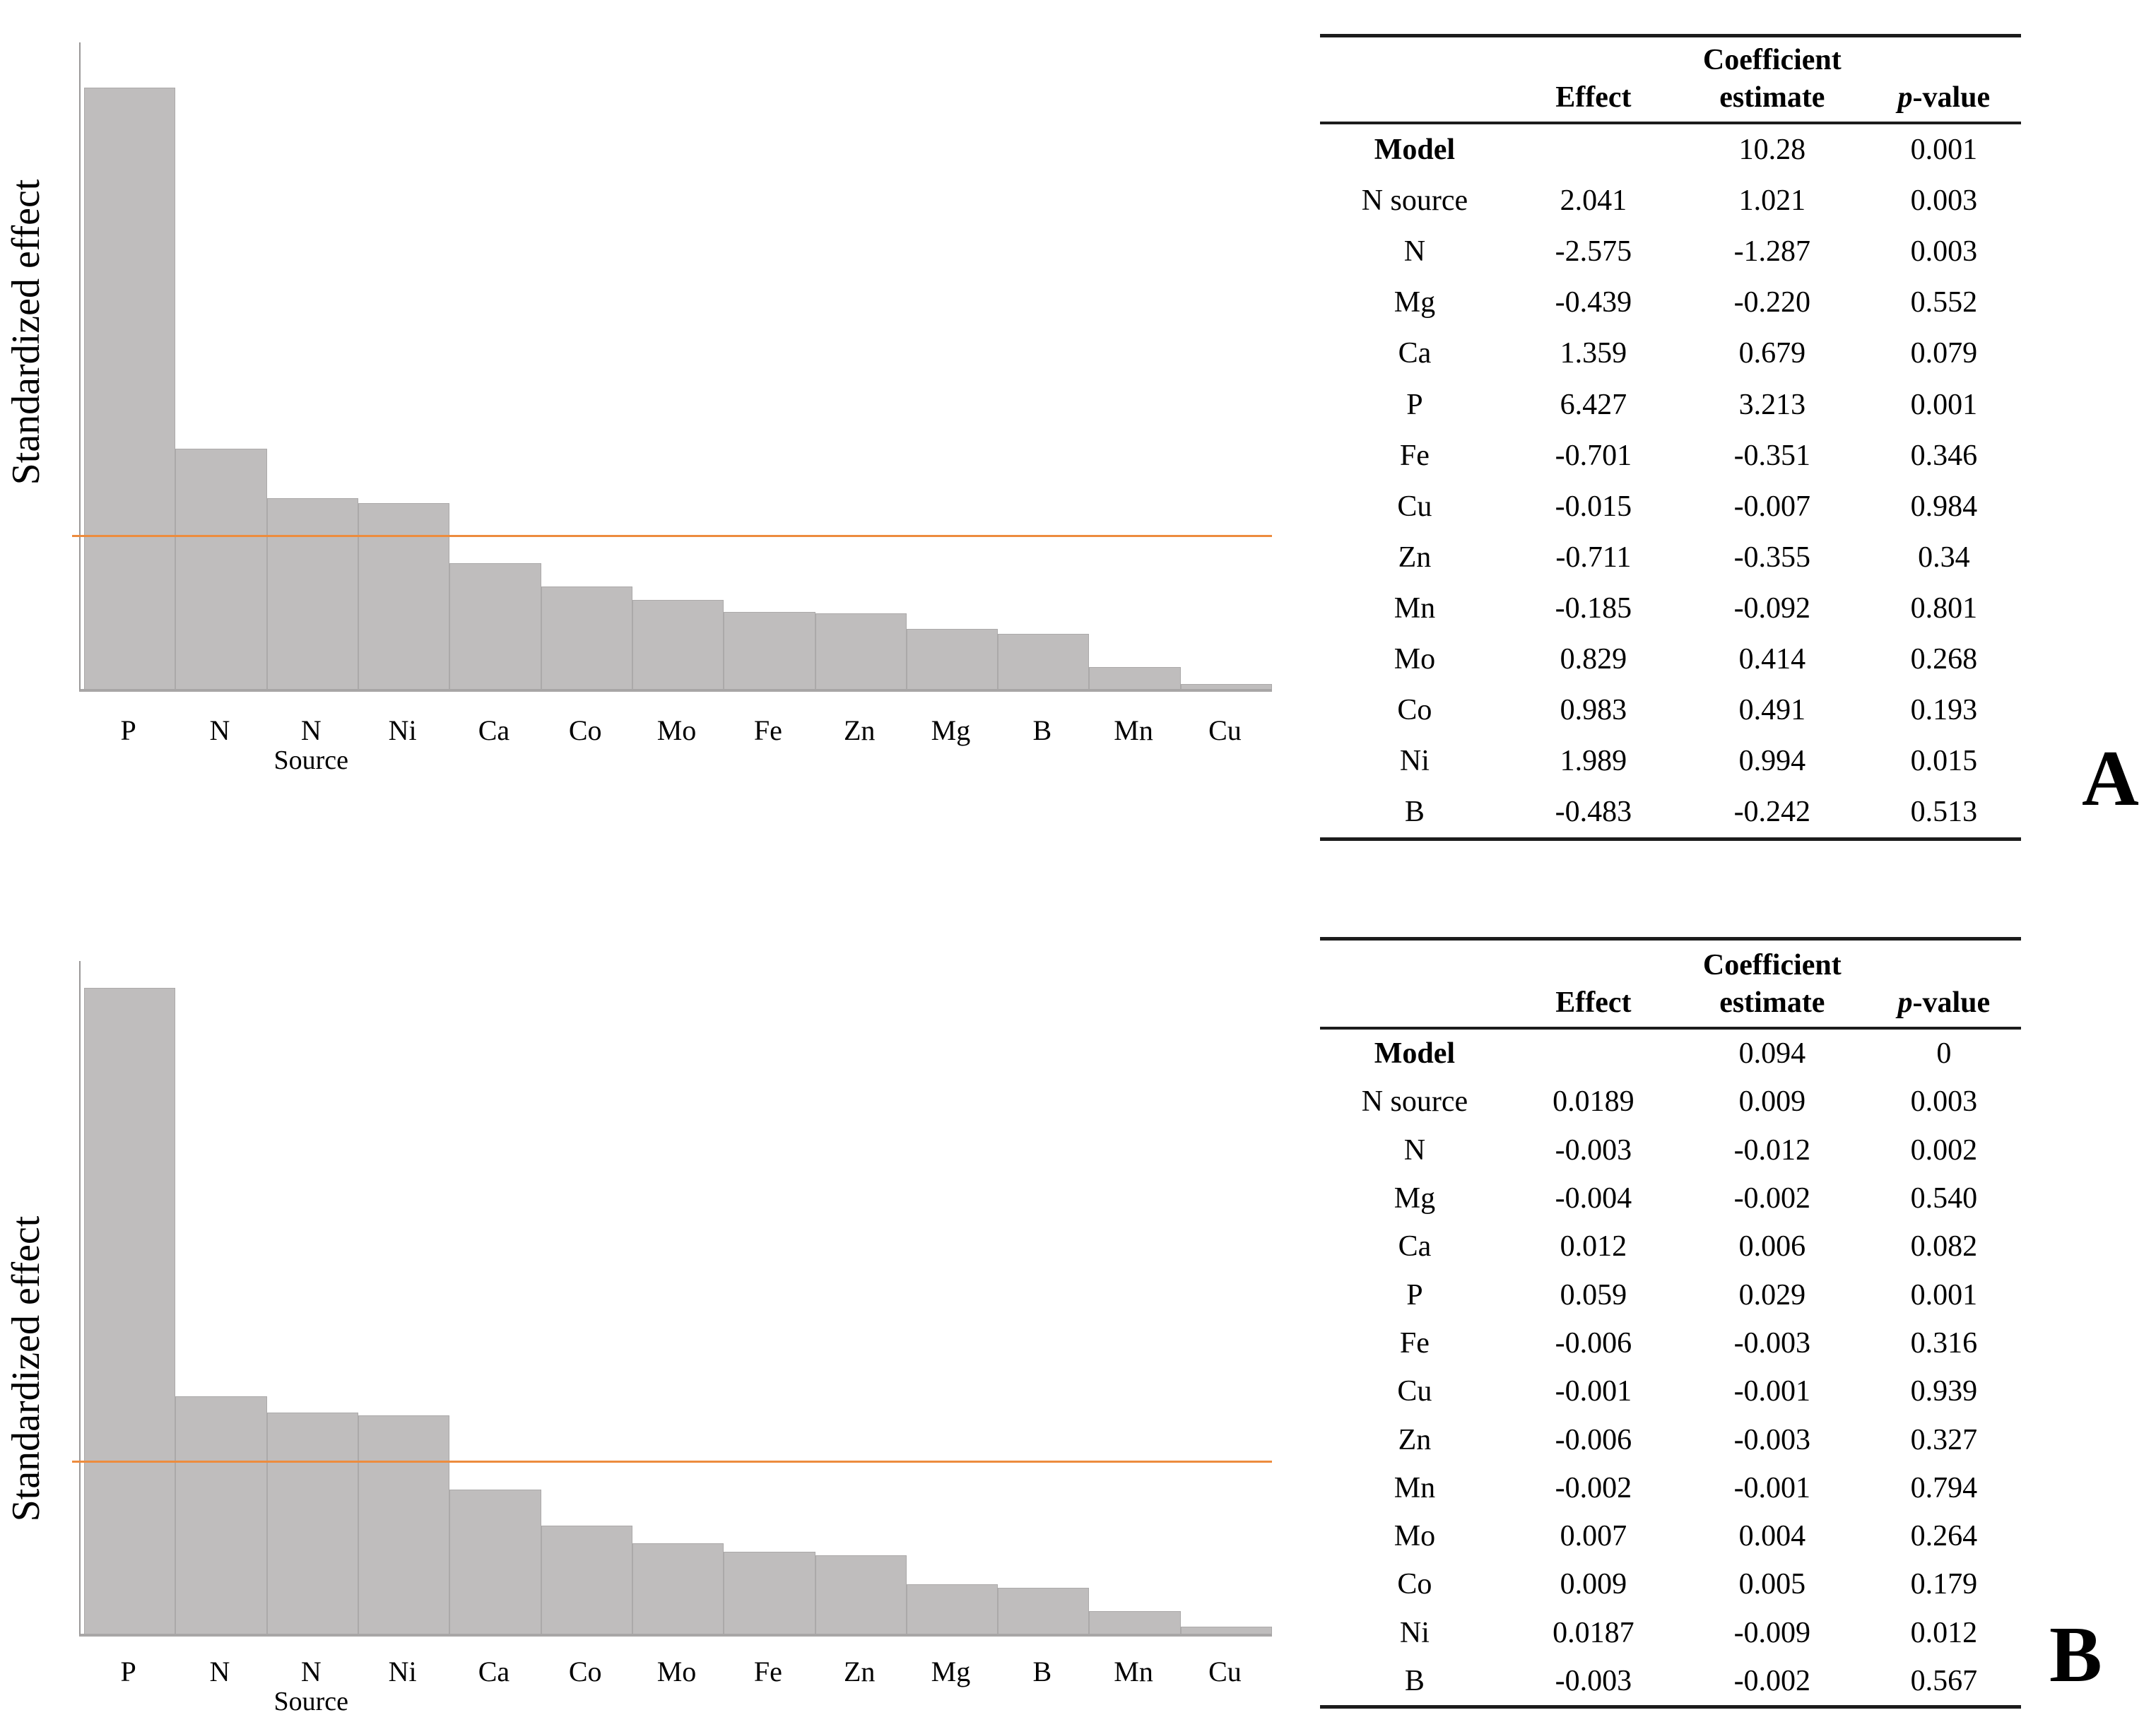 Image resolution: width=2156 pixels, height=1727 pixels. What do you see at coordinates (1594, 1633) in the screenshot?
I see `cell-effect: 0.0187` at bounding box center [1594, 1633].